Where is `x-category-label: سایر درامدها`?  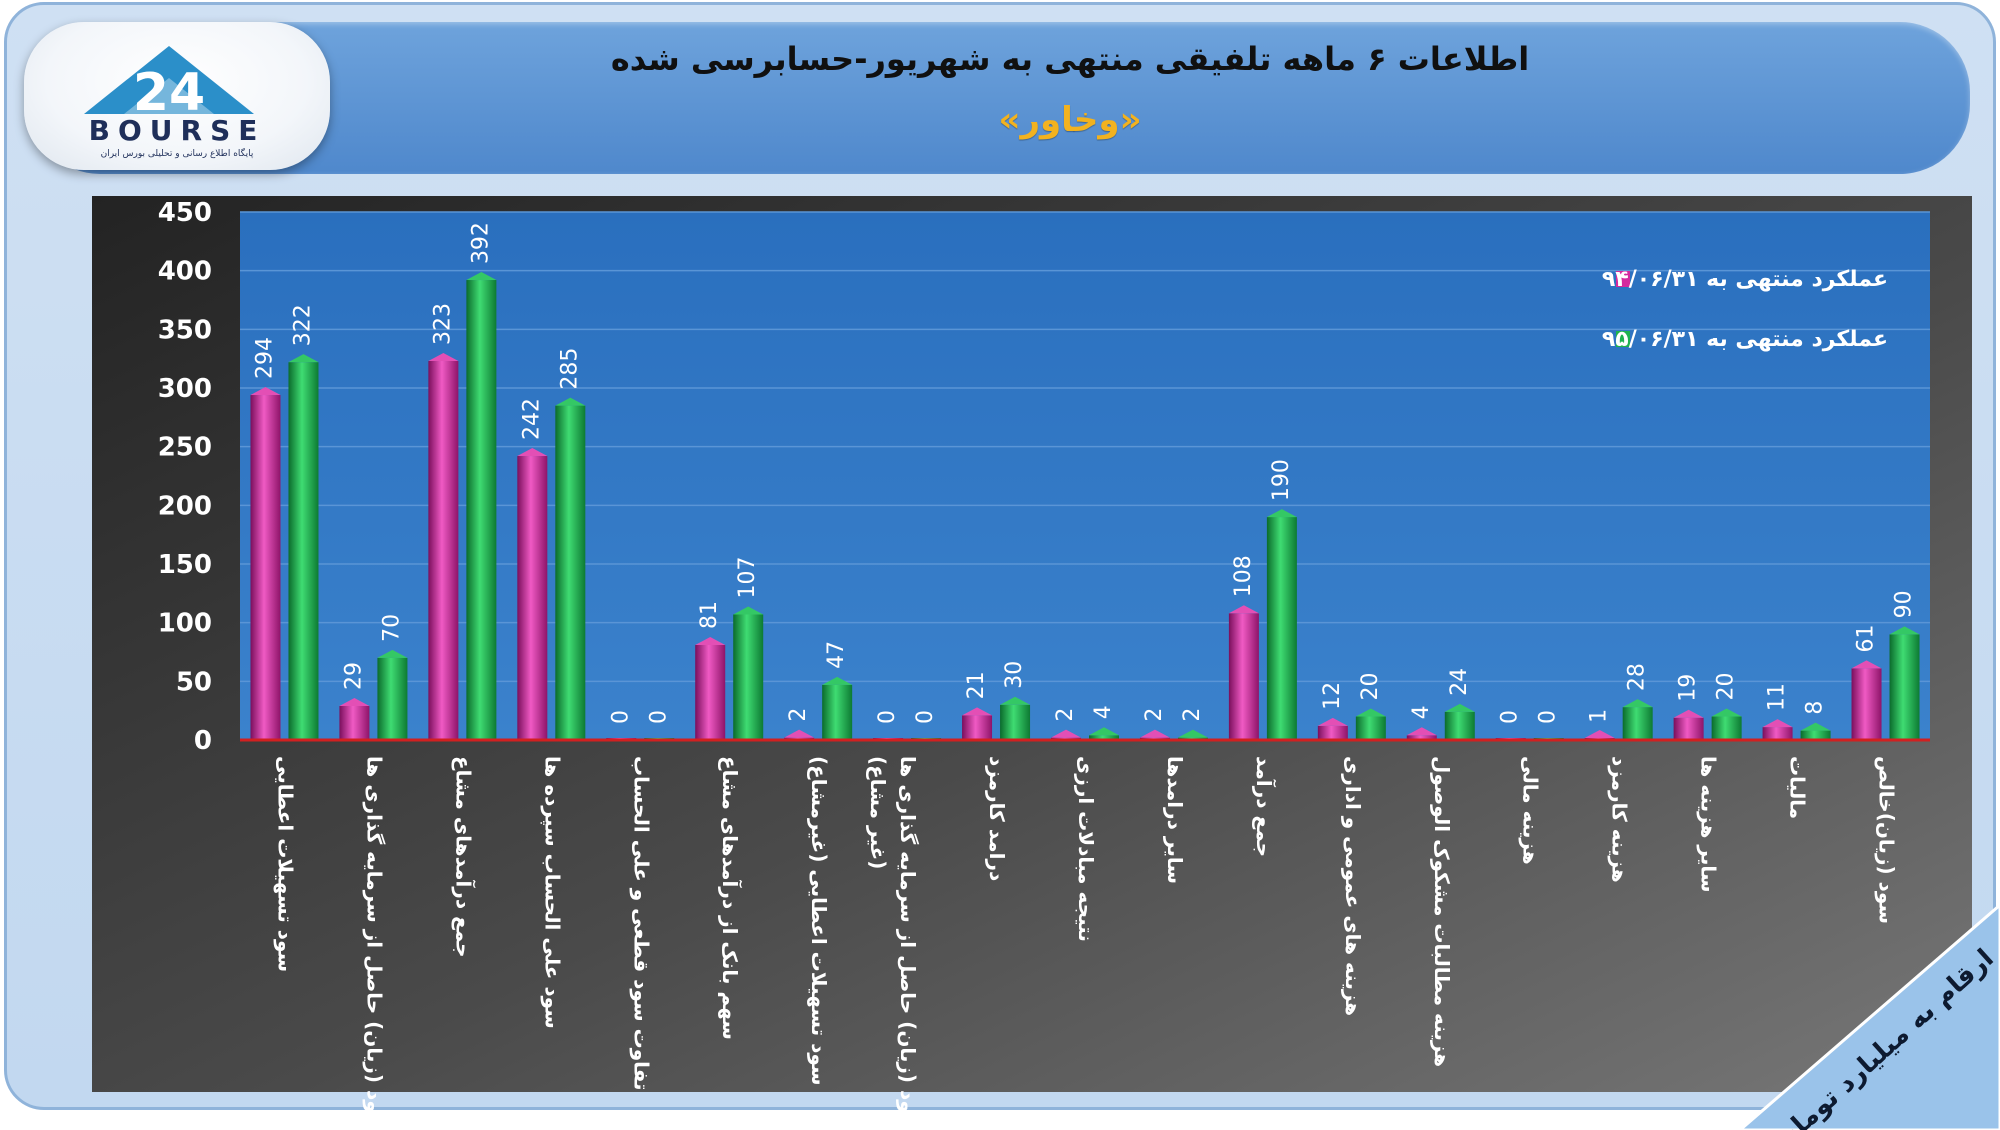
x-category-label: سایر درامدها is located at coordinates (1175, 820).